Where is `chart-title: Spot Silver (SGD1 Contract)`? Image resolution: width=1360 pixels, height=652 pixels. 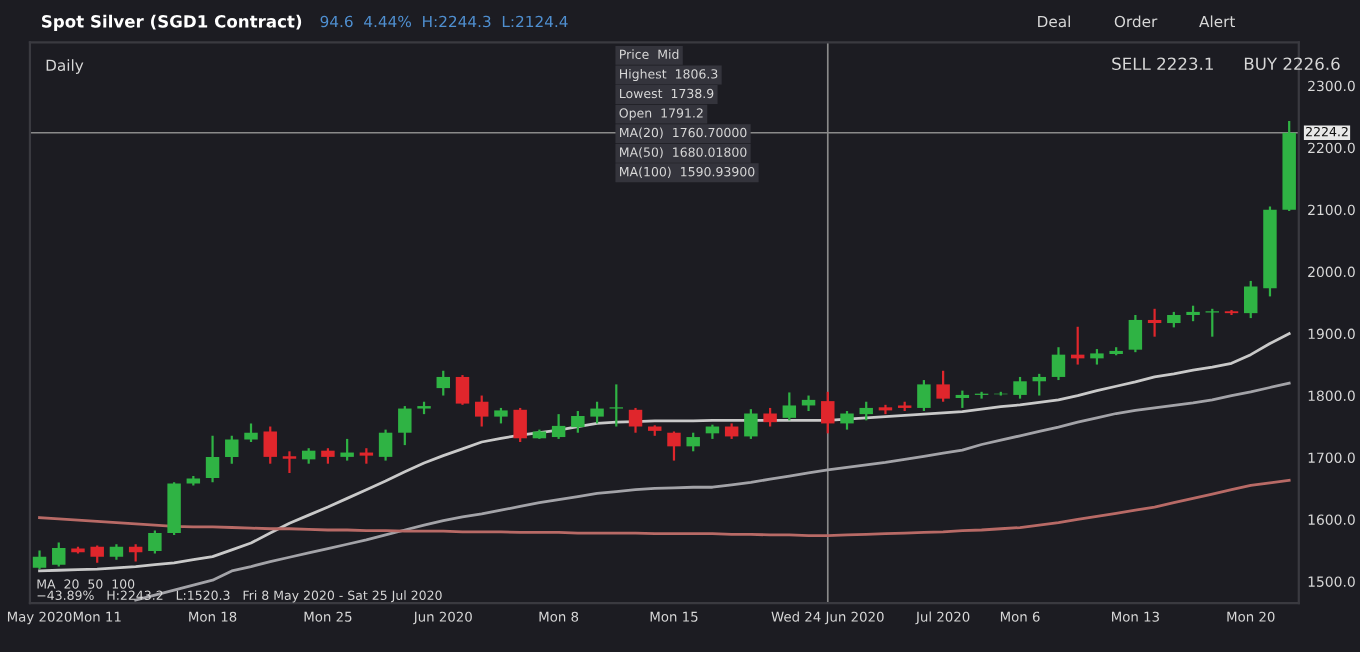 chart-title: Spot Silver (SGD1 Contract) is located at coordinates (172, 22).